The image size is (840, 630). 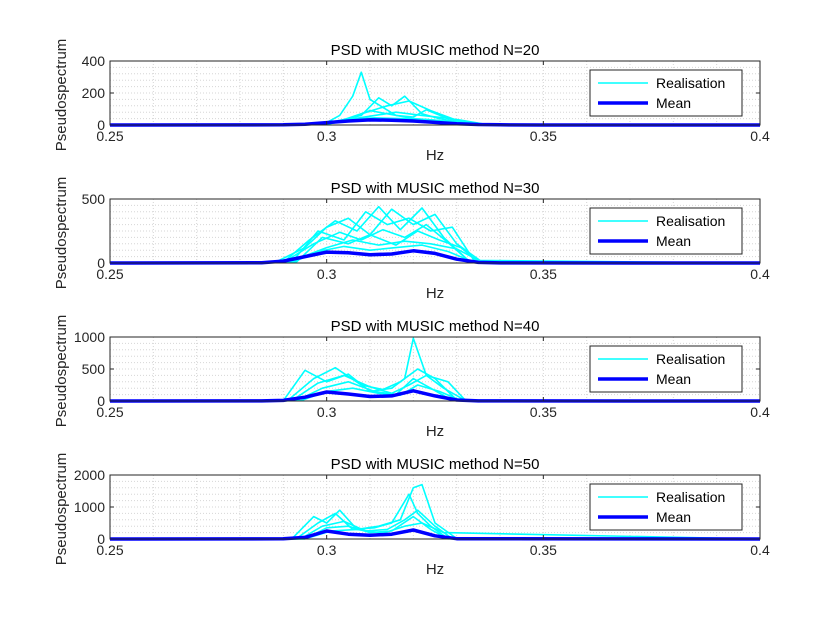 I want to click on chart-title: PSD with MUSIC method N=20, so click(x=435, y=50).